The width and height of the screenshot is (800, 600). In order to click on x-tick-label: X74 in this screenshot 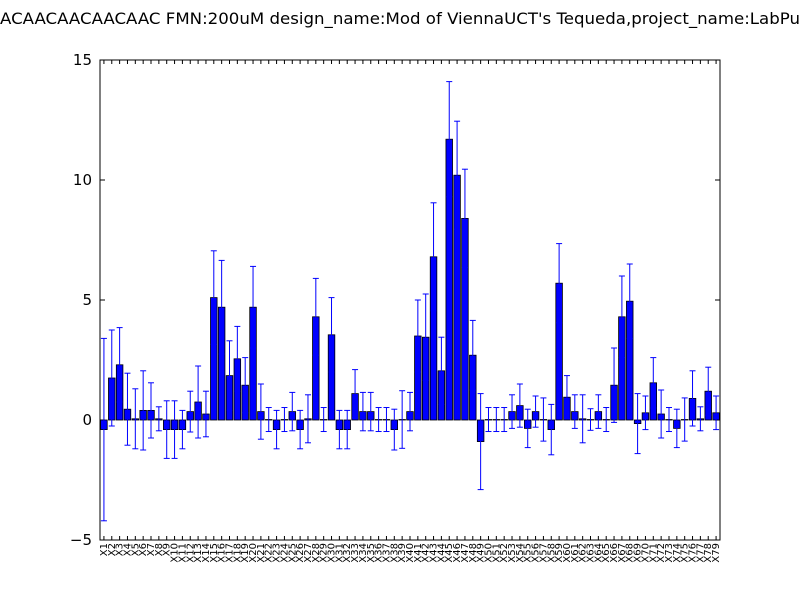, I will do `click(677, 553)`.